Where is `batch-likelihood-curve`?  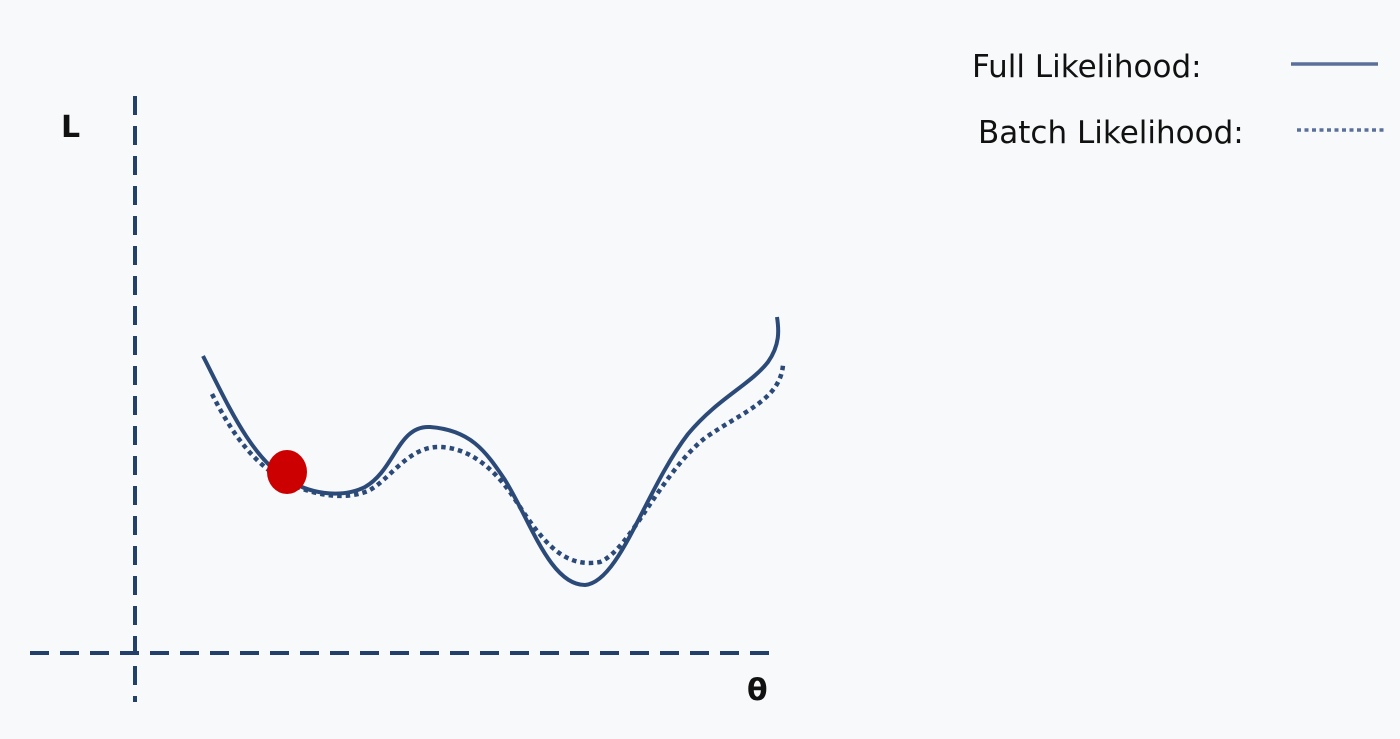
batch-likelihood-curve is located at coordinates (497, 465).